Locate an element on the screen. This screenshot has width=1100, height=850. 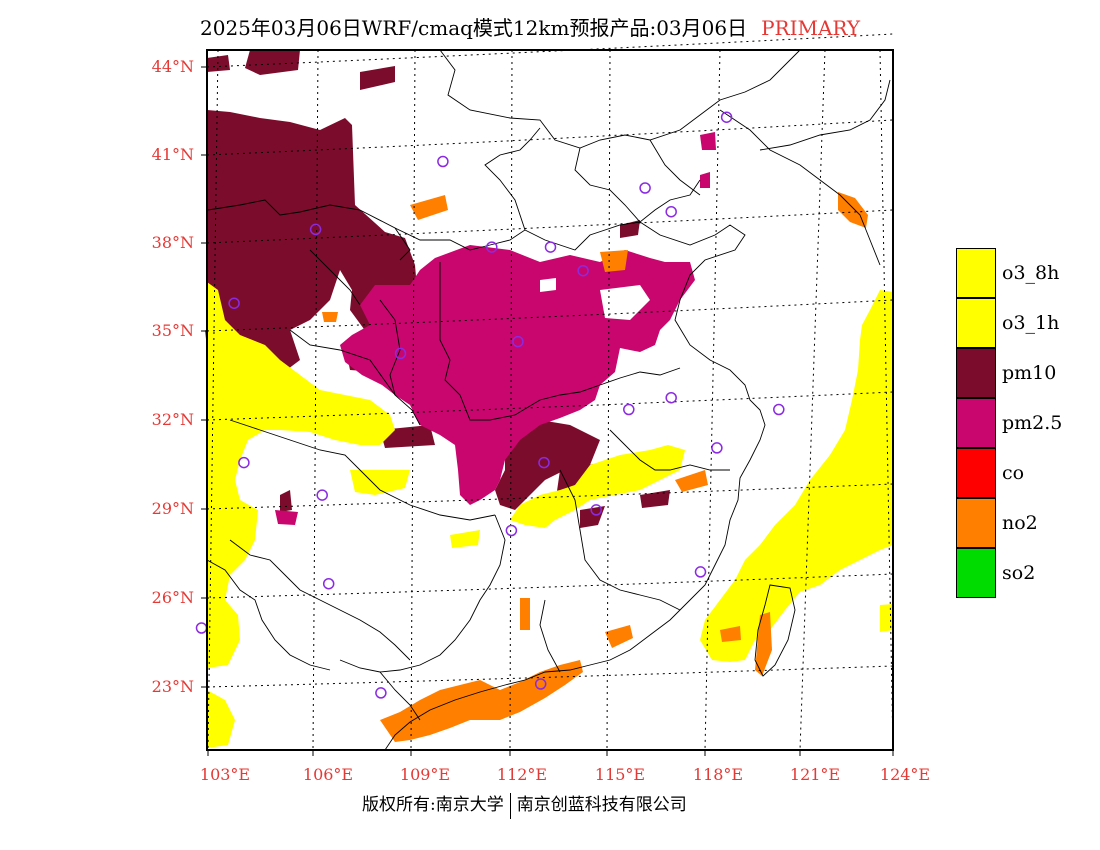
lon-label: 124°E is located at coordinates (905, 774).